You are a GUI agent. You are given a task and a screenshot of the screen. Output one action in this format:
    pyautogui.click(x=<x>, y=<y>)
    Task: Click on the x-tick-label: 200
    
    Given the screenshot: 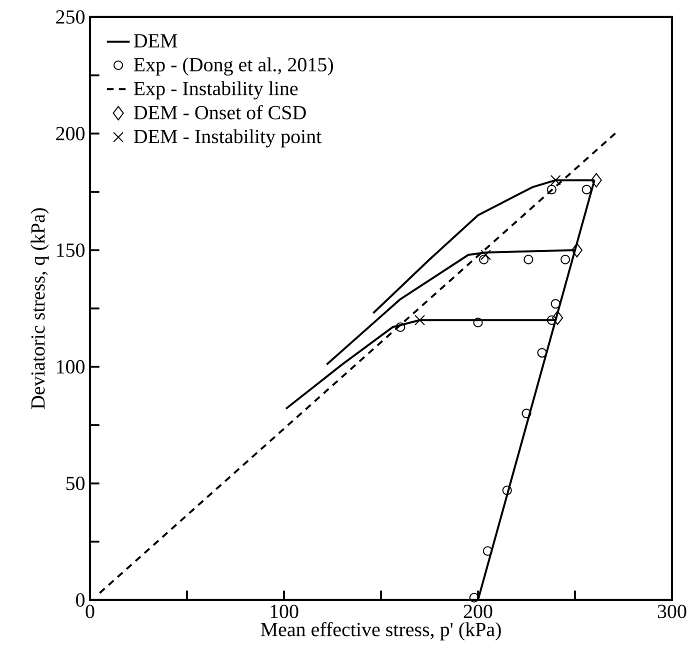 What is the action you would take?
    pyautogui.click(x=478, y=611)
    